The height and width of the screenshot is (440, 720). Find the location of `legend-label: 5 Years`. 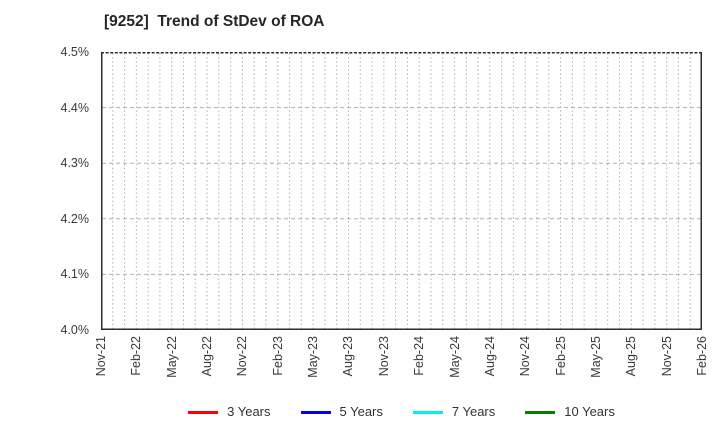

legend-label: 5 Years is located at coordinates (361, 411).